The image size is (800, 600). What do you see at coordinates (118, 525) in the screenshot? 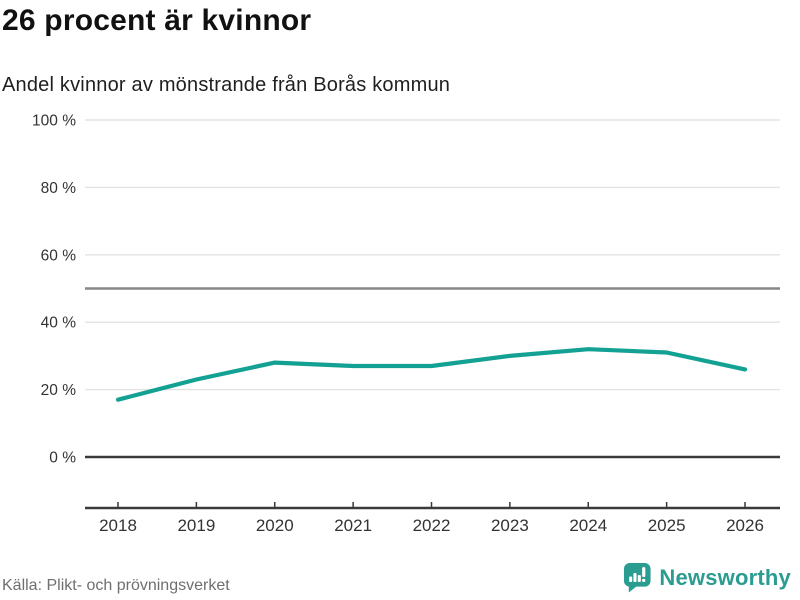
I see `x-axis-label: 2018` at bounding box center [118, 525].